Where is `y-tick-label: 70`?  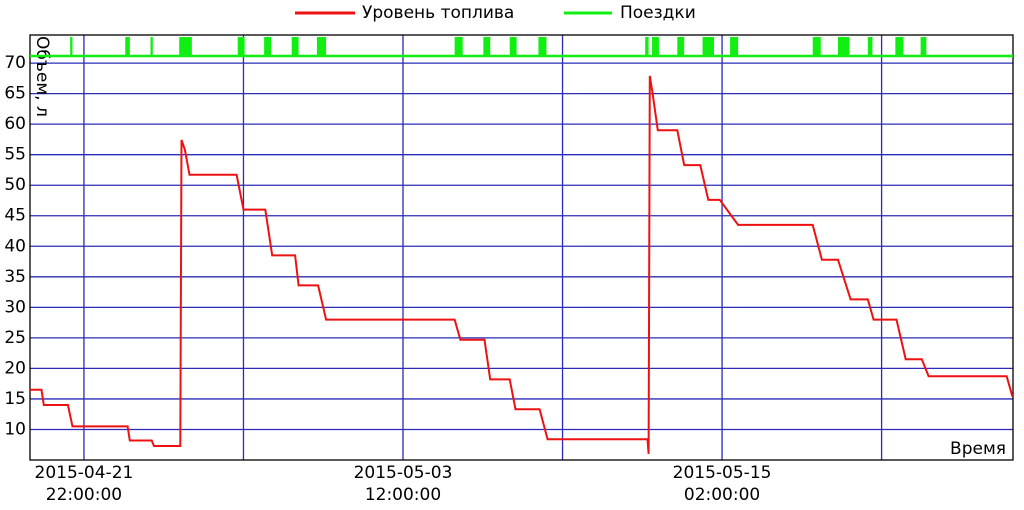 y-tick-label: 70 is located at coordinates (15, 63).